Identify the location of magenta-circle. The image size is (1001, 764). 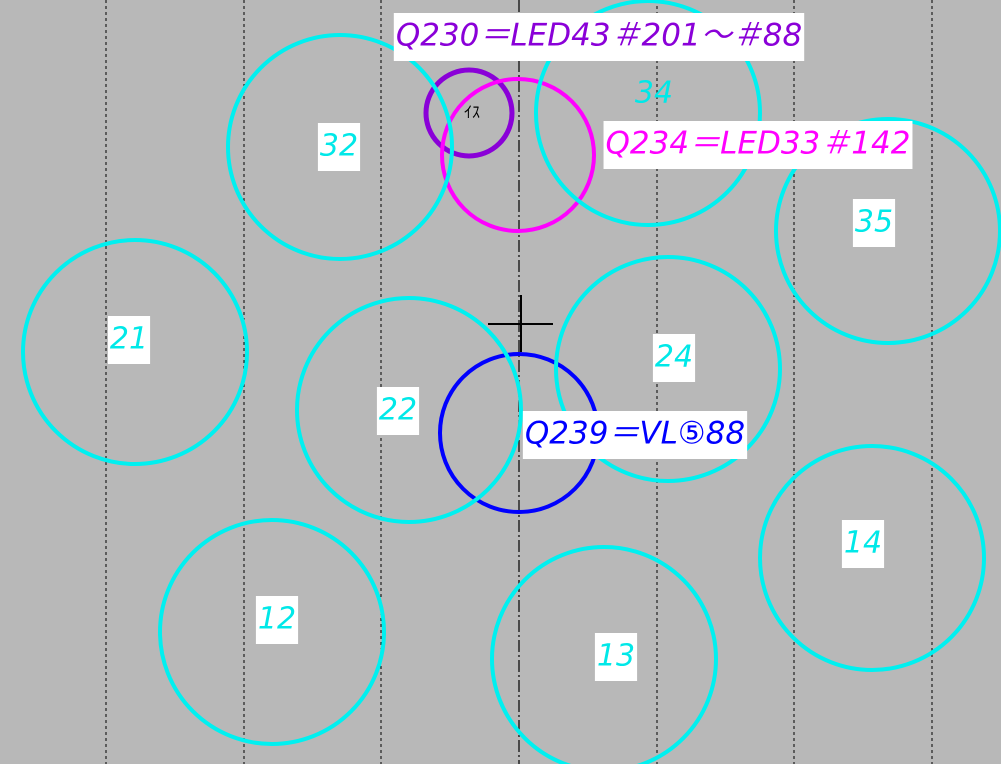
(518, 155).